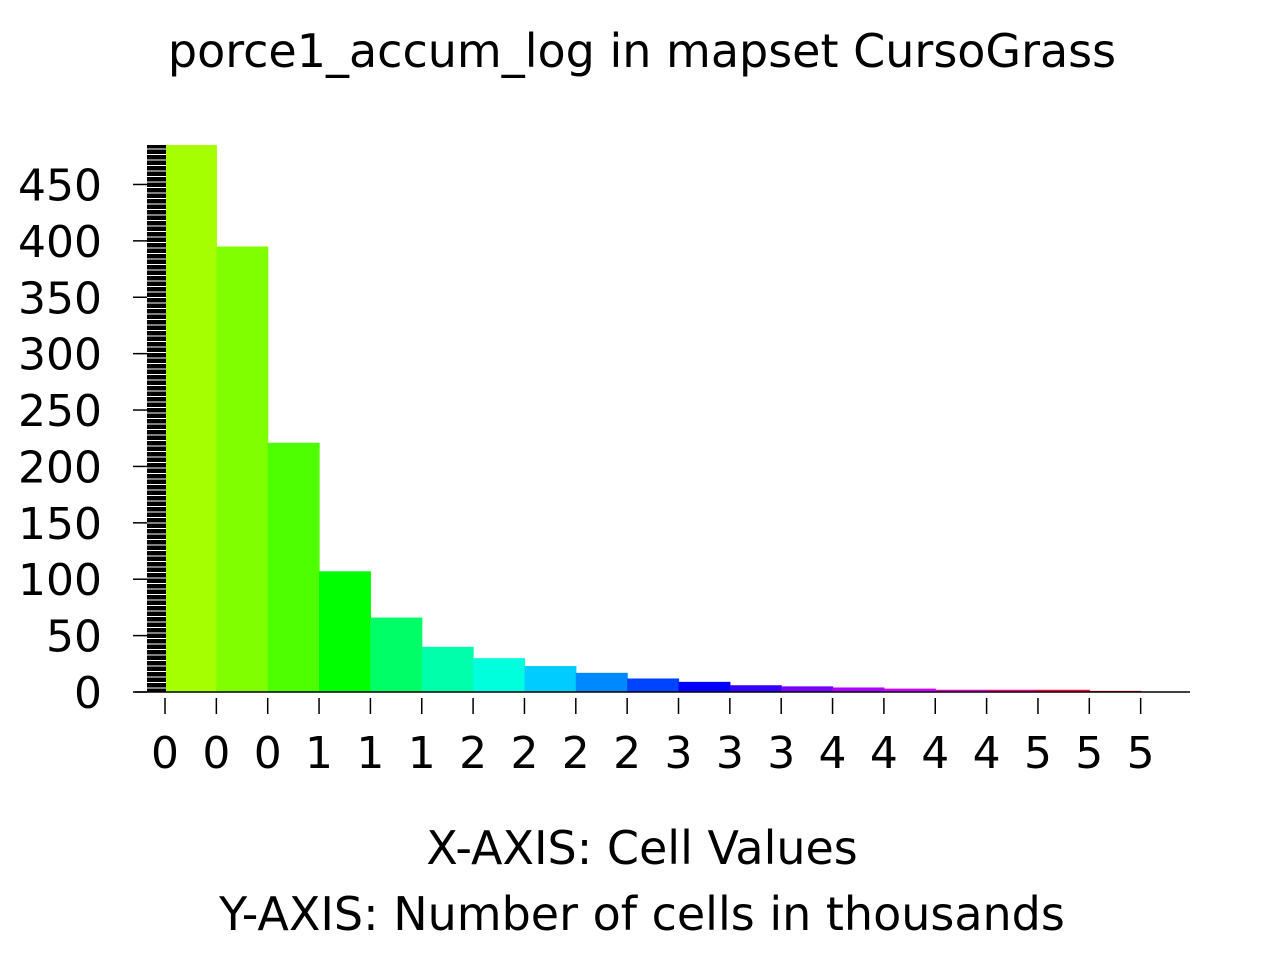 This screenshot has height=960, width=1280. Describe the element at coordinates (60, 185) in the screenshot. I see `y-tick-label: 450` at that location.